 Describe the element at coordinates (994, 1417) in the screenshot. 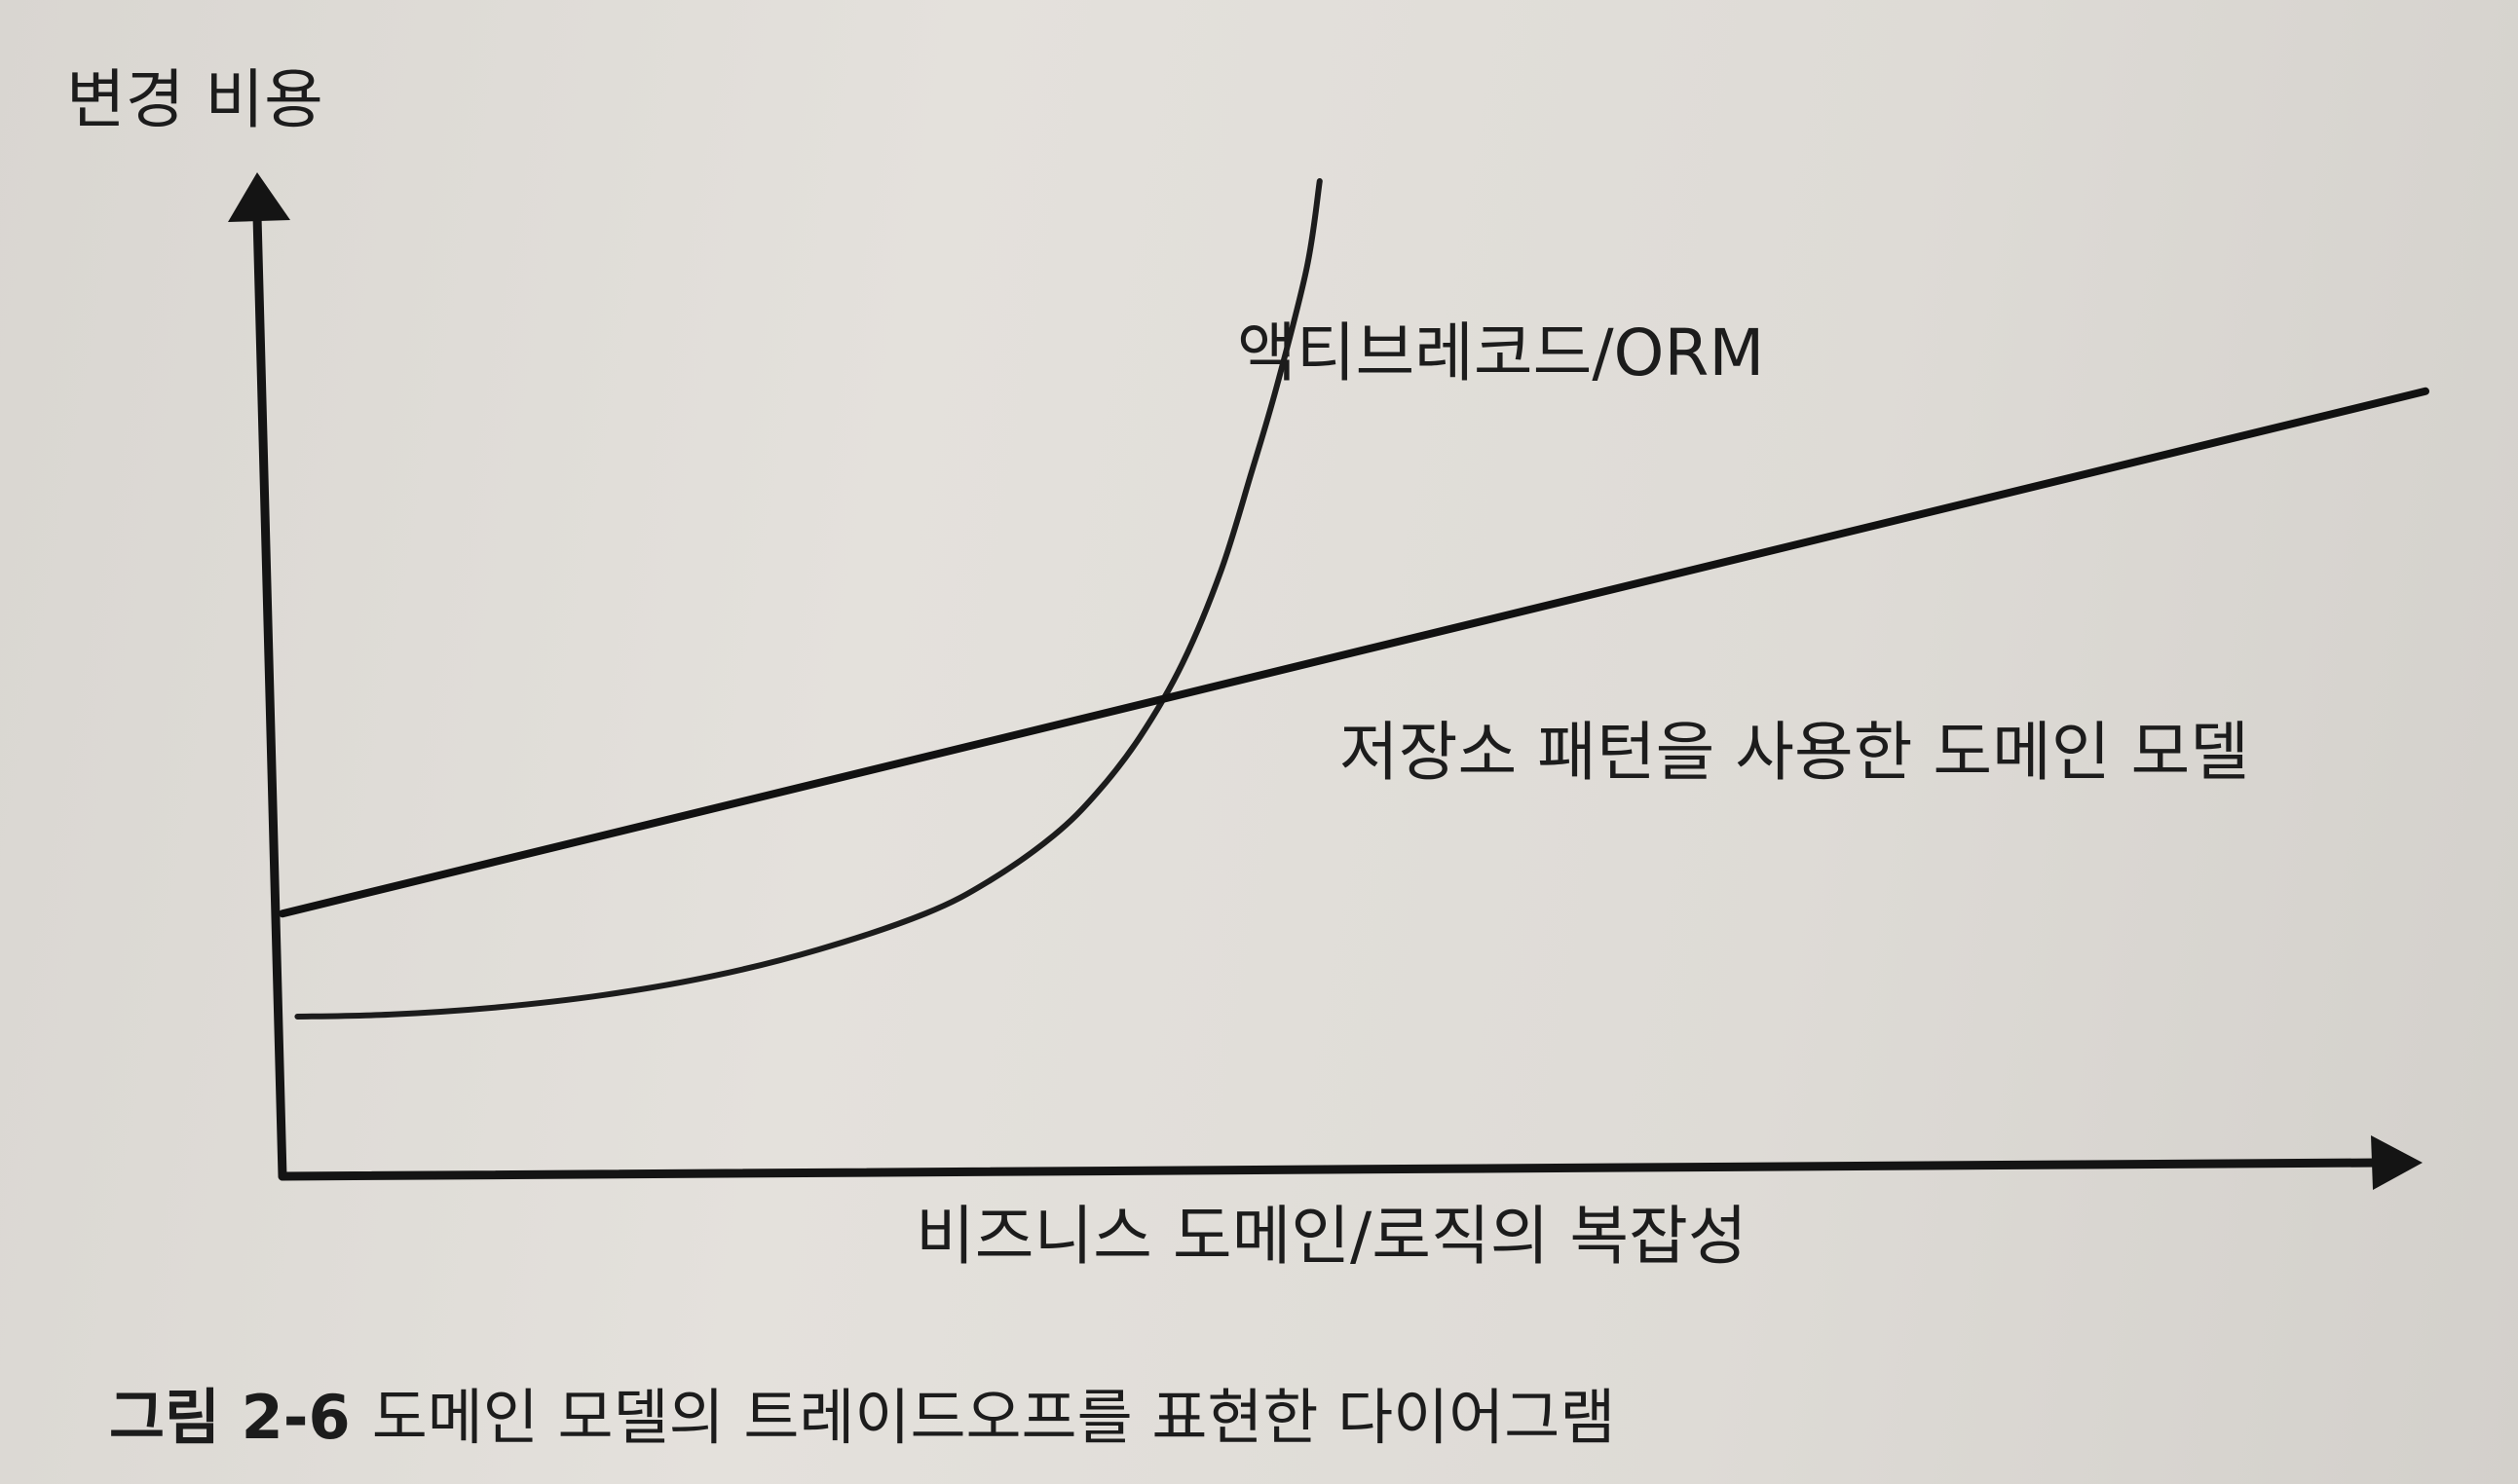

I see `figure-caption-text: 도메인 모델의 트레이드오프를 표현한 다이어그램` at that location.